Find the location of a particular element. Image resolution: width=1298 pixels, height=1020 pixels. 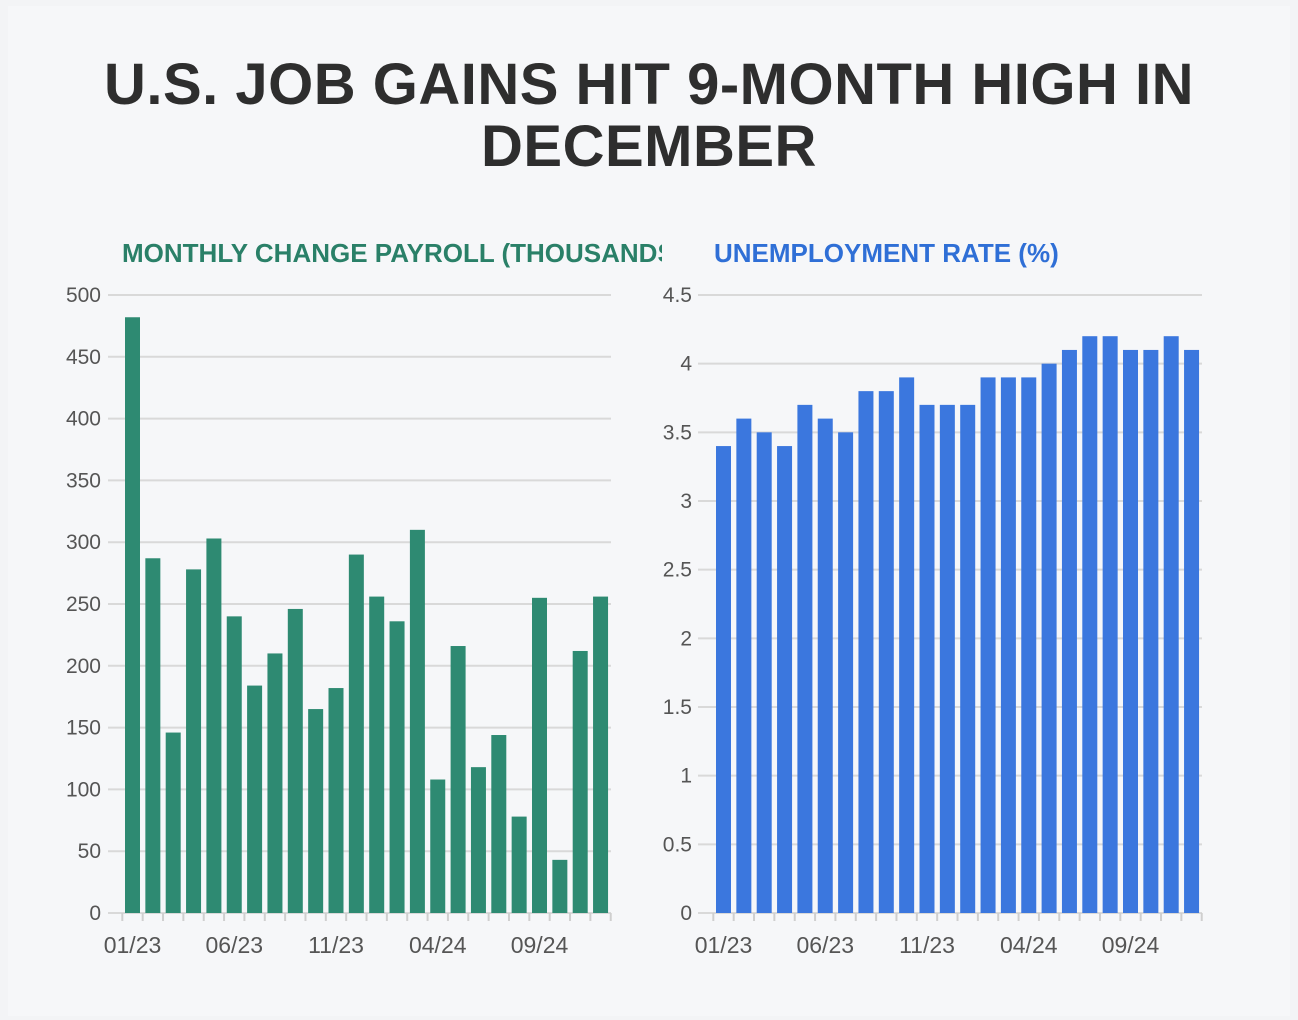

payroll-chart-title: MONTHLY CHANGE PAYROLL (THOUSANDS) is located at coordinates (392, 253).